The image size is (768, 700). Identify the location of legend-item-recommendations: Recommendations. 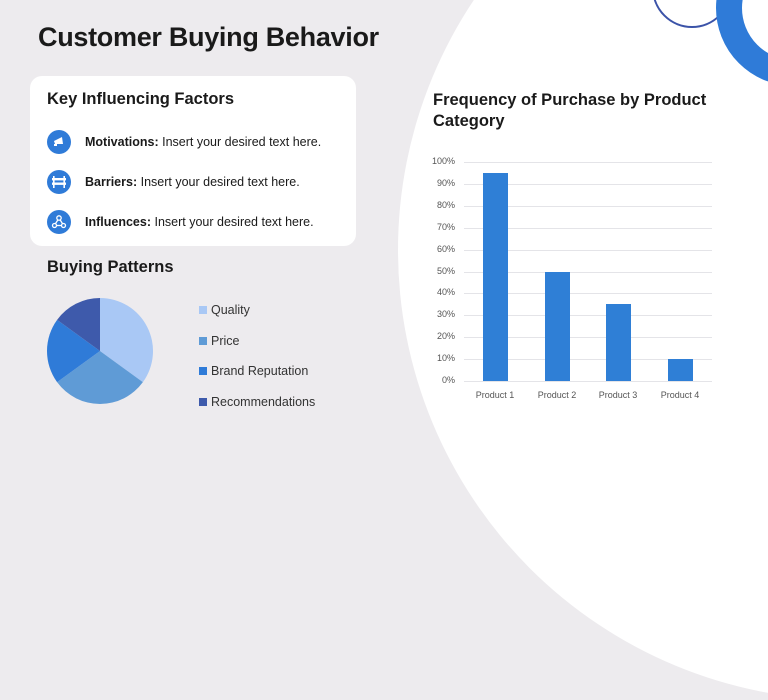
(257, 402).